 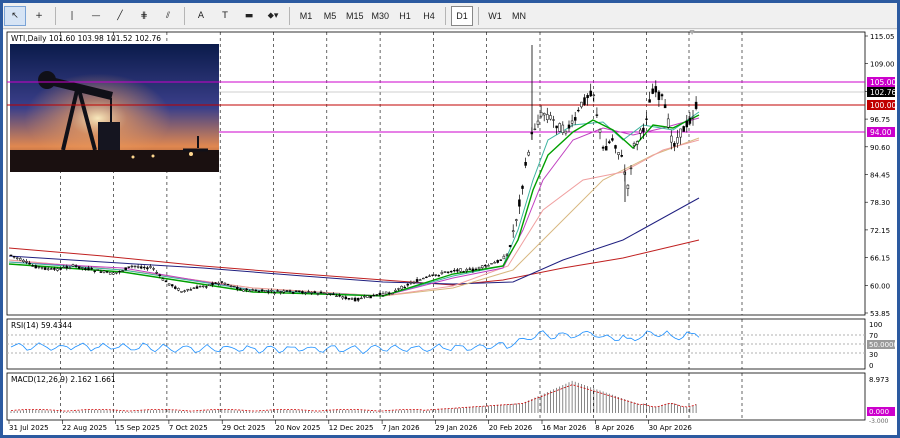 What do you see at coordinates (871, 366) in the screenshot?
I see `rsi-axis-0: 0` at bounding box center [871, 366].